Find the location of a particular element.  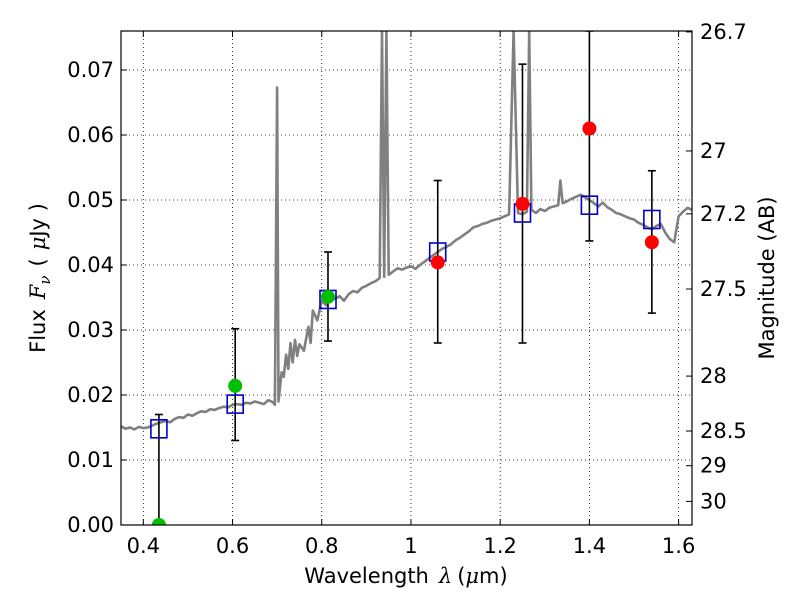

y2-tick-label: 27.5 is located at coordinates (723, 289).